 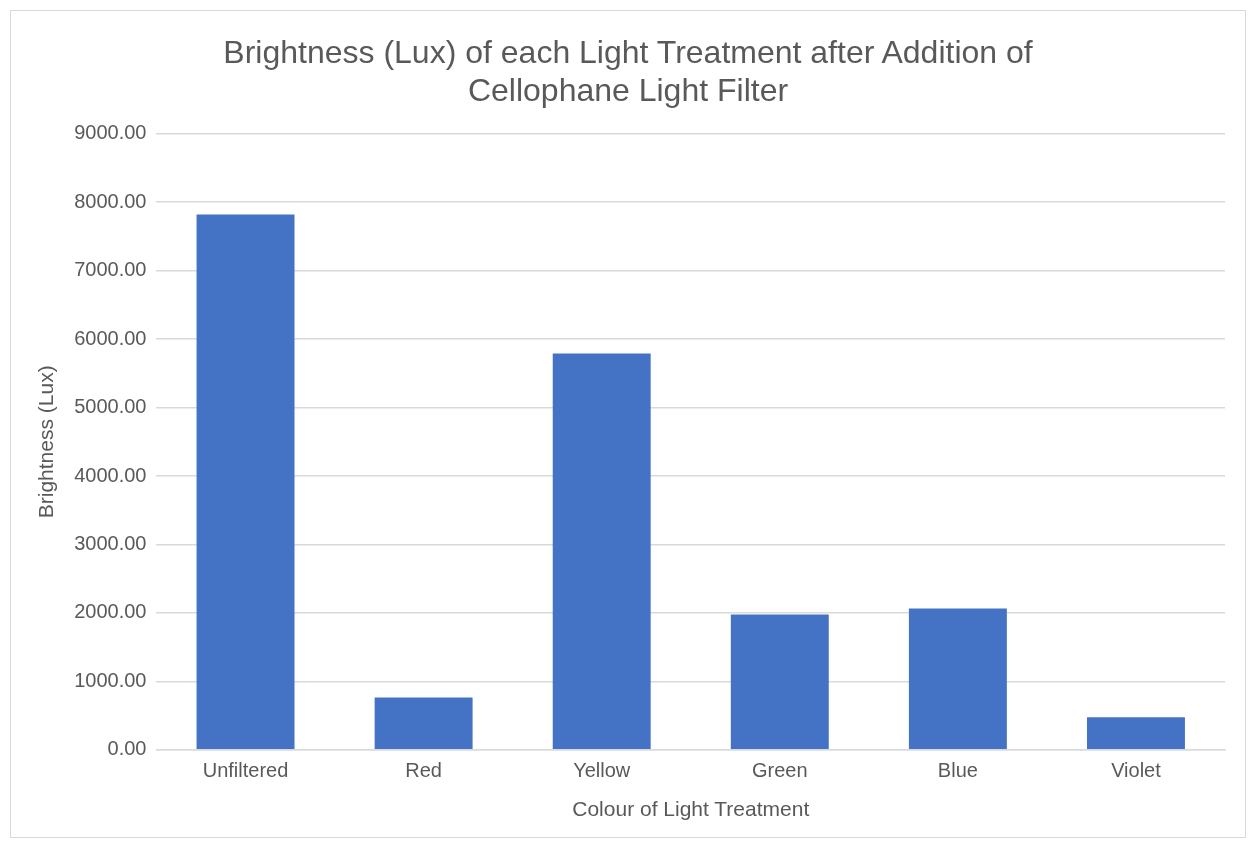 I want to click on x-tick-label: Red, so click(x=423, y=770).